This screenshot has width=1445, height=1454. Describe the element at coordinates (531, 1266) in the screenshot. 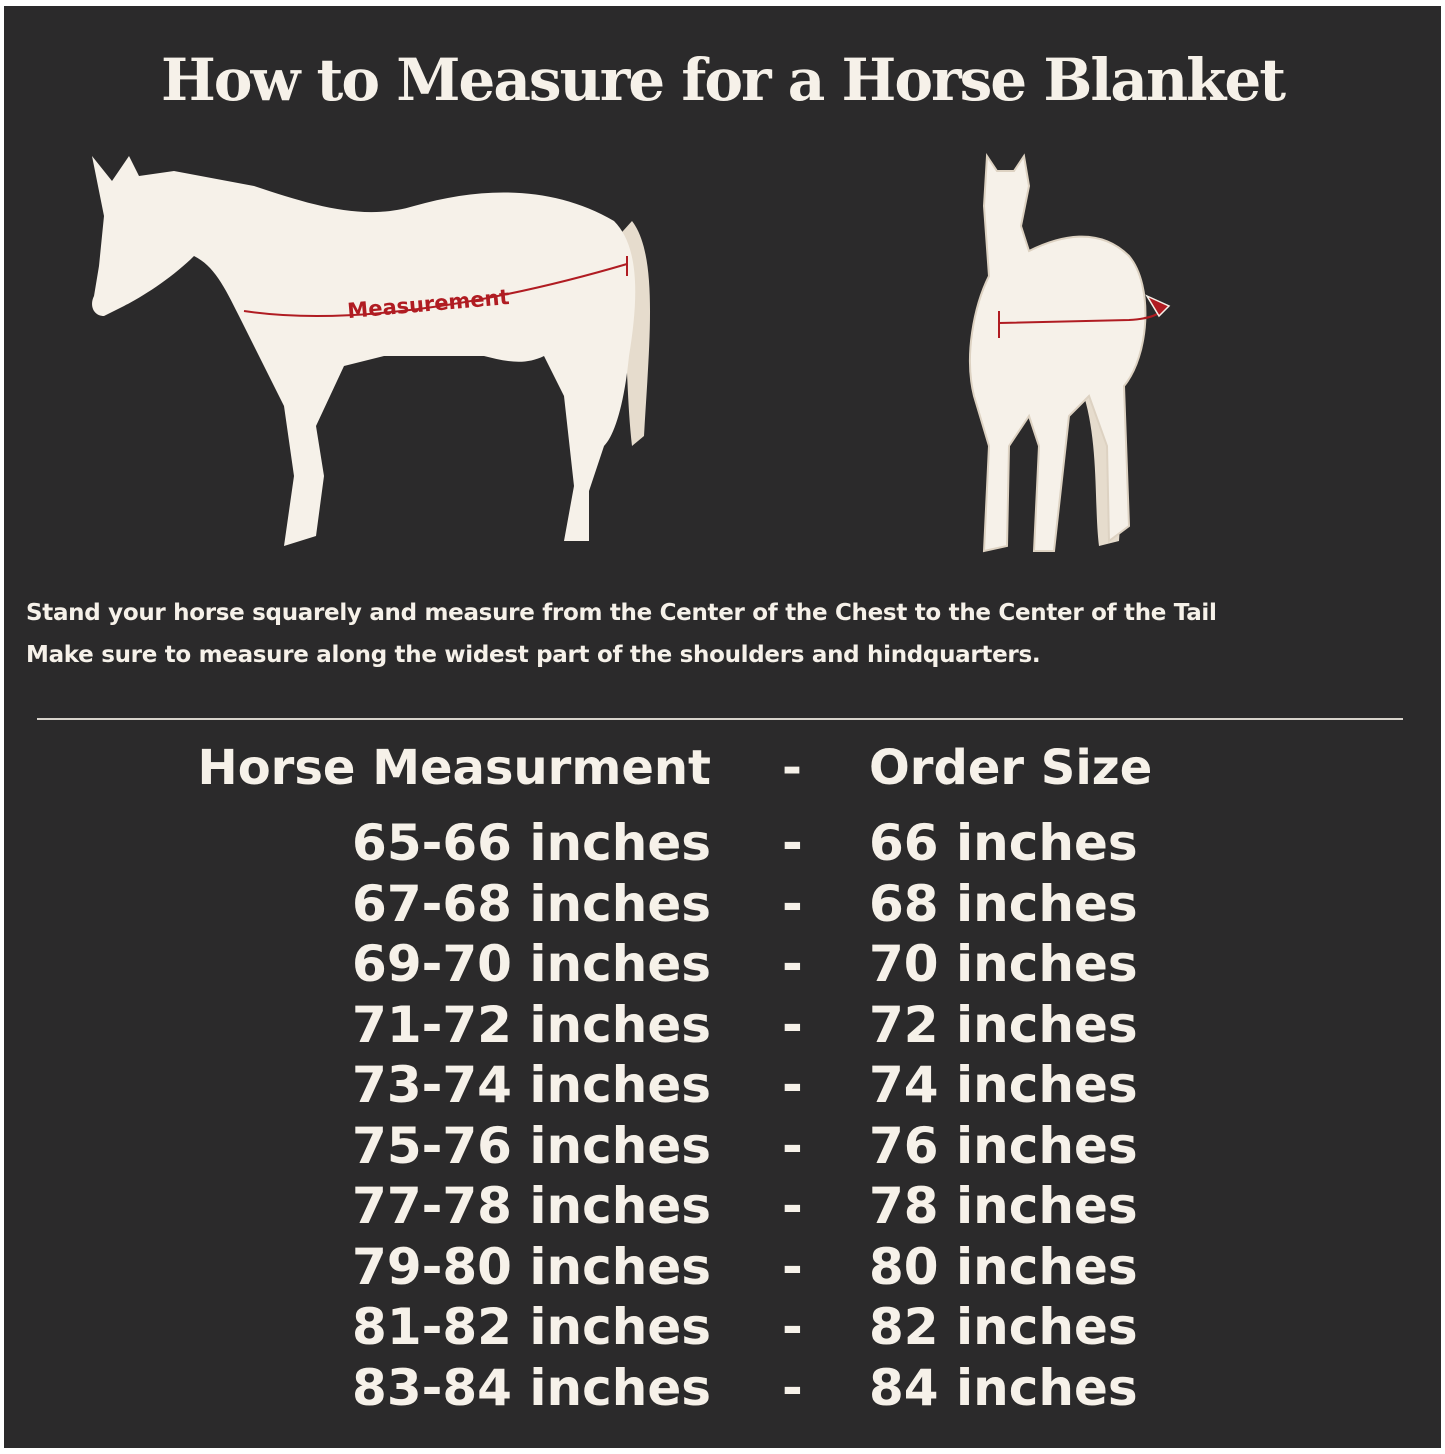

I see `row-measurement: 79-80 inches` at that location.